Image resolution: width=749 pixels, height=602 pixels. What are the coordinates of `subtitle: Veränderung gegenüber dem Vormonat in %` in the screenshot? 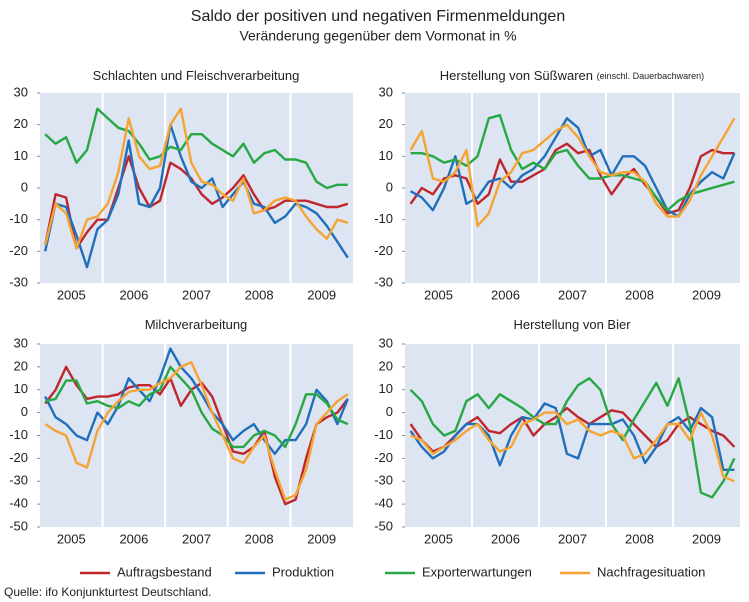 It's located at (377, 36).